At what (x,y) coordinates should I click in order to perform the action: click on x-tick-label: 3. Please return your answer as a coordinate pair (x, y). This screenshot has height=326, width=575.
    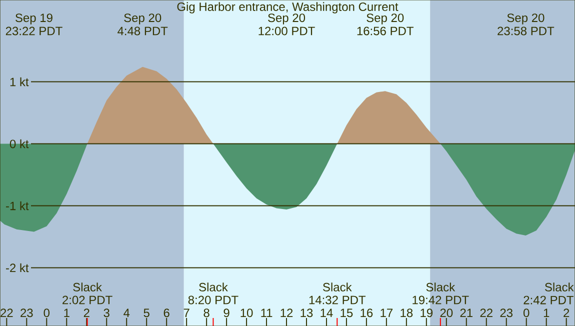
    Looking at the image, I should click on (107, 313).